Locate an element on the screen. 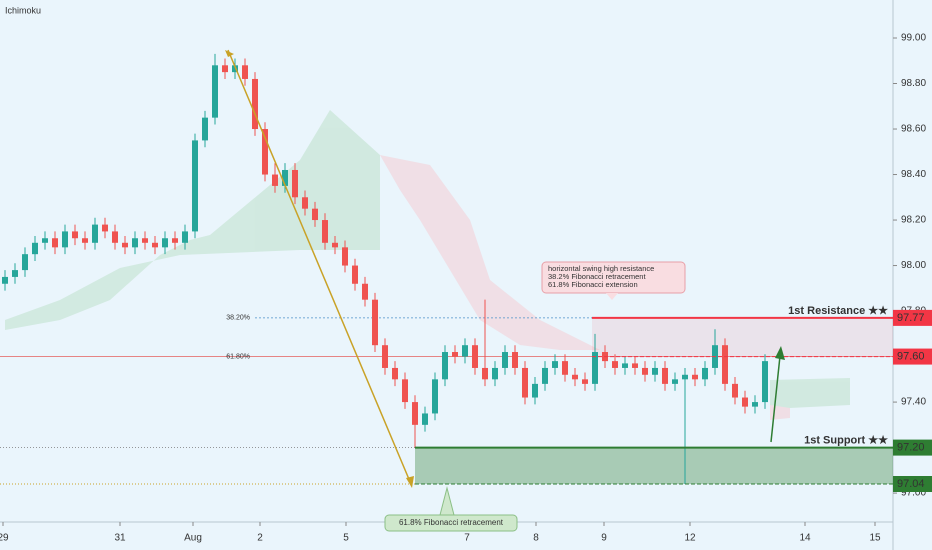 This screenshot has width=932, height=550. price-label: 97.77 is located at coordinates (911, 318).